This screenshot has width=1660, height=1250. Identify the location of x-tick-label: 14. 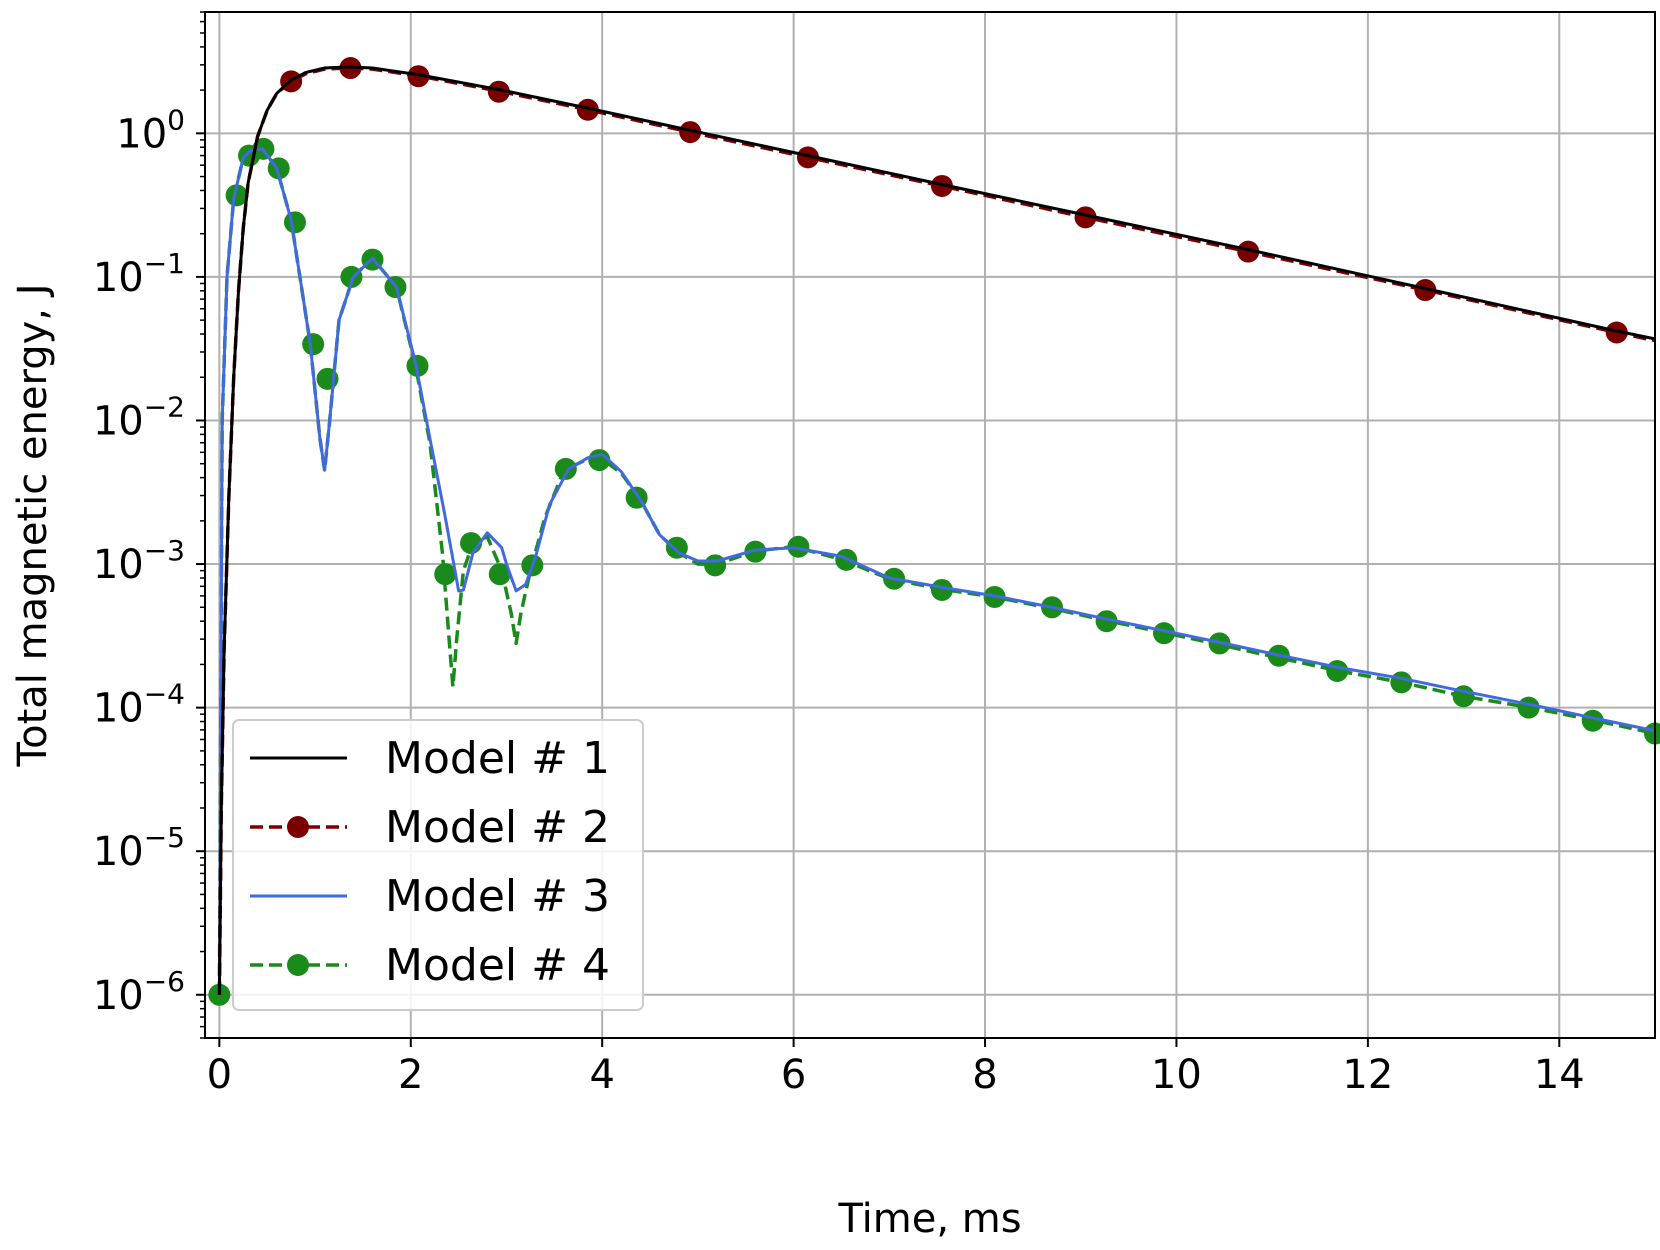
(1559, 1075).